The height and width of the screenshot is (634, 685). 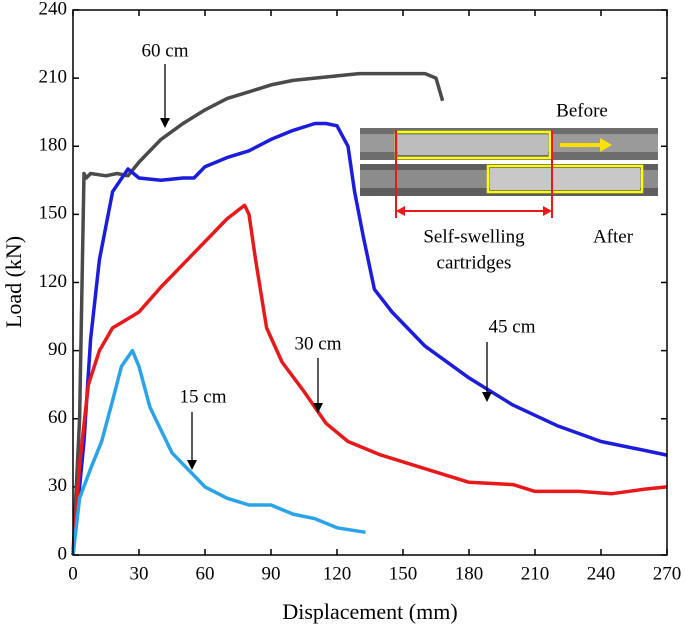 What do you see at coordinates (667, 573) in the screenshot?
I see `x-tick-label: 270` at bounding box center [667, 573].